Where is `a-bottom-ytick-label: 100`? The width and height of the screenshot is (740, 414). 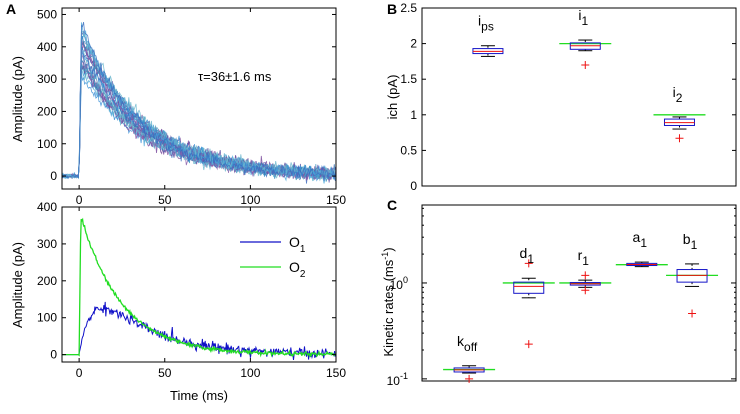
a-bottom-ytick-label: 100 is located at coordinates (47, 318).